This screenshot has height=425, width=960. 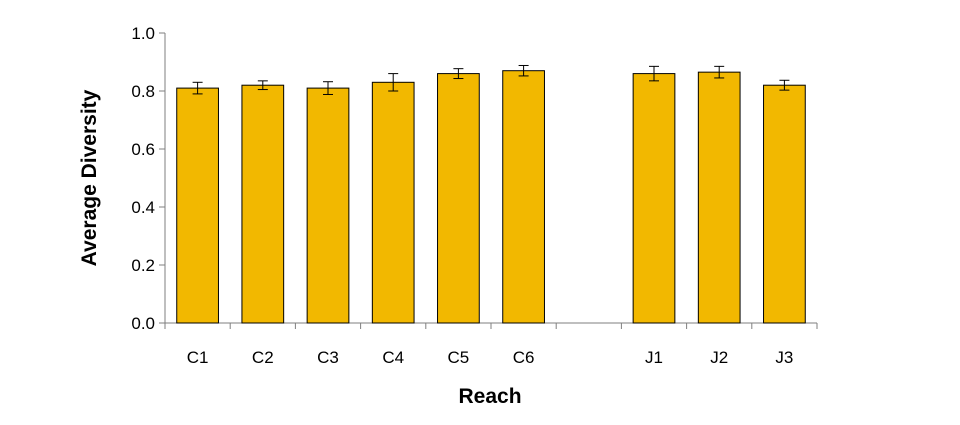 I want to click on x-tick-label: J1, so click(x=654, y=357).